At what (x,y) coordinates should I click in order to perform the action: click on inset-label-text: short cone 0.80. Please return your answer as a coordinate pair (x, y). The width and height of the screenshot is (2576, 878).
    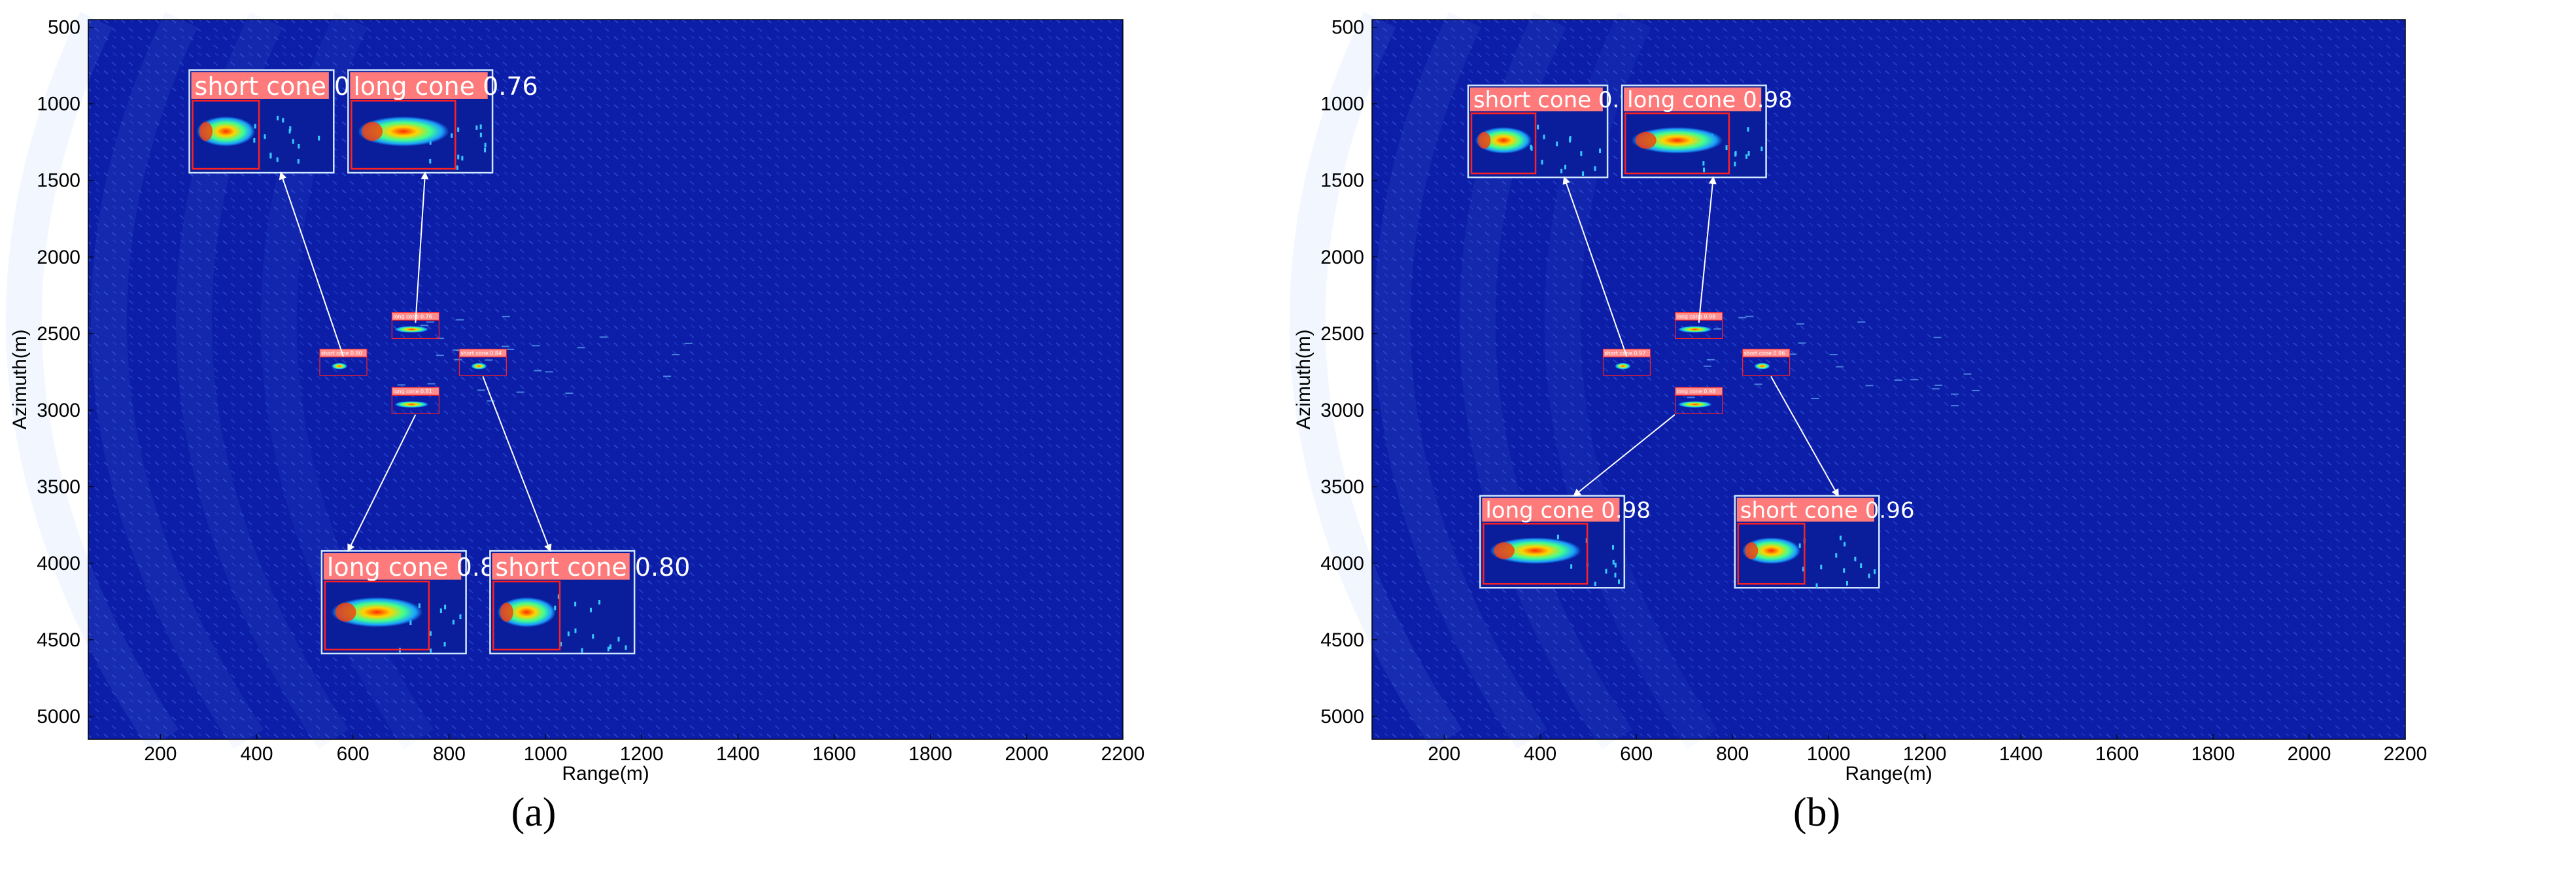
    Looking at the image, I should click on (593, 567).